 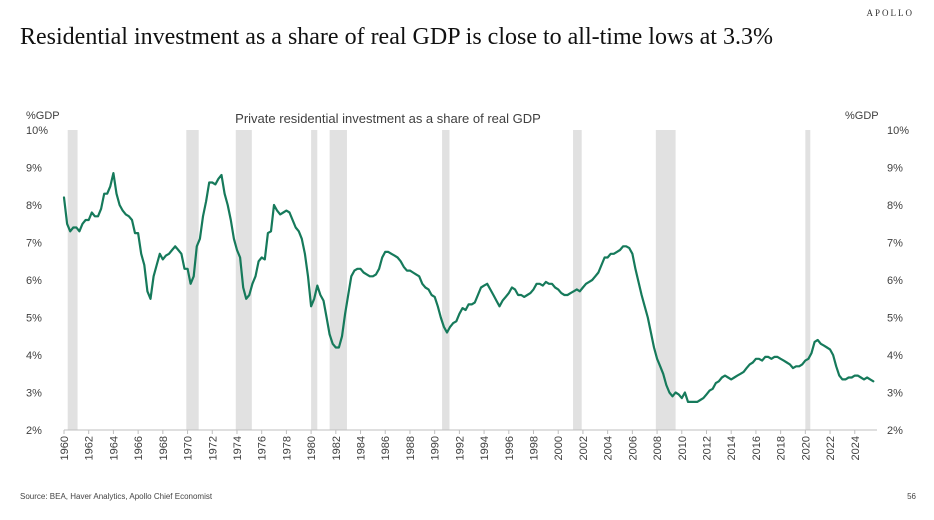 What do you see at coordinates (584, 448) in the screenshot?
I see `x-tick-2002: 2002` at bounding box center [584, 448].